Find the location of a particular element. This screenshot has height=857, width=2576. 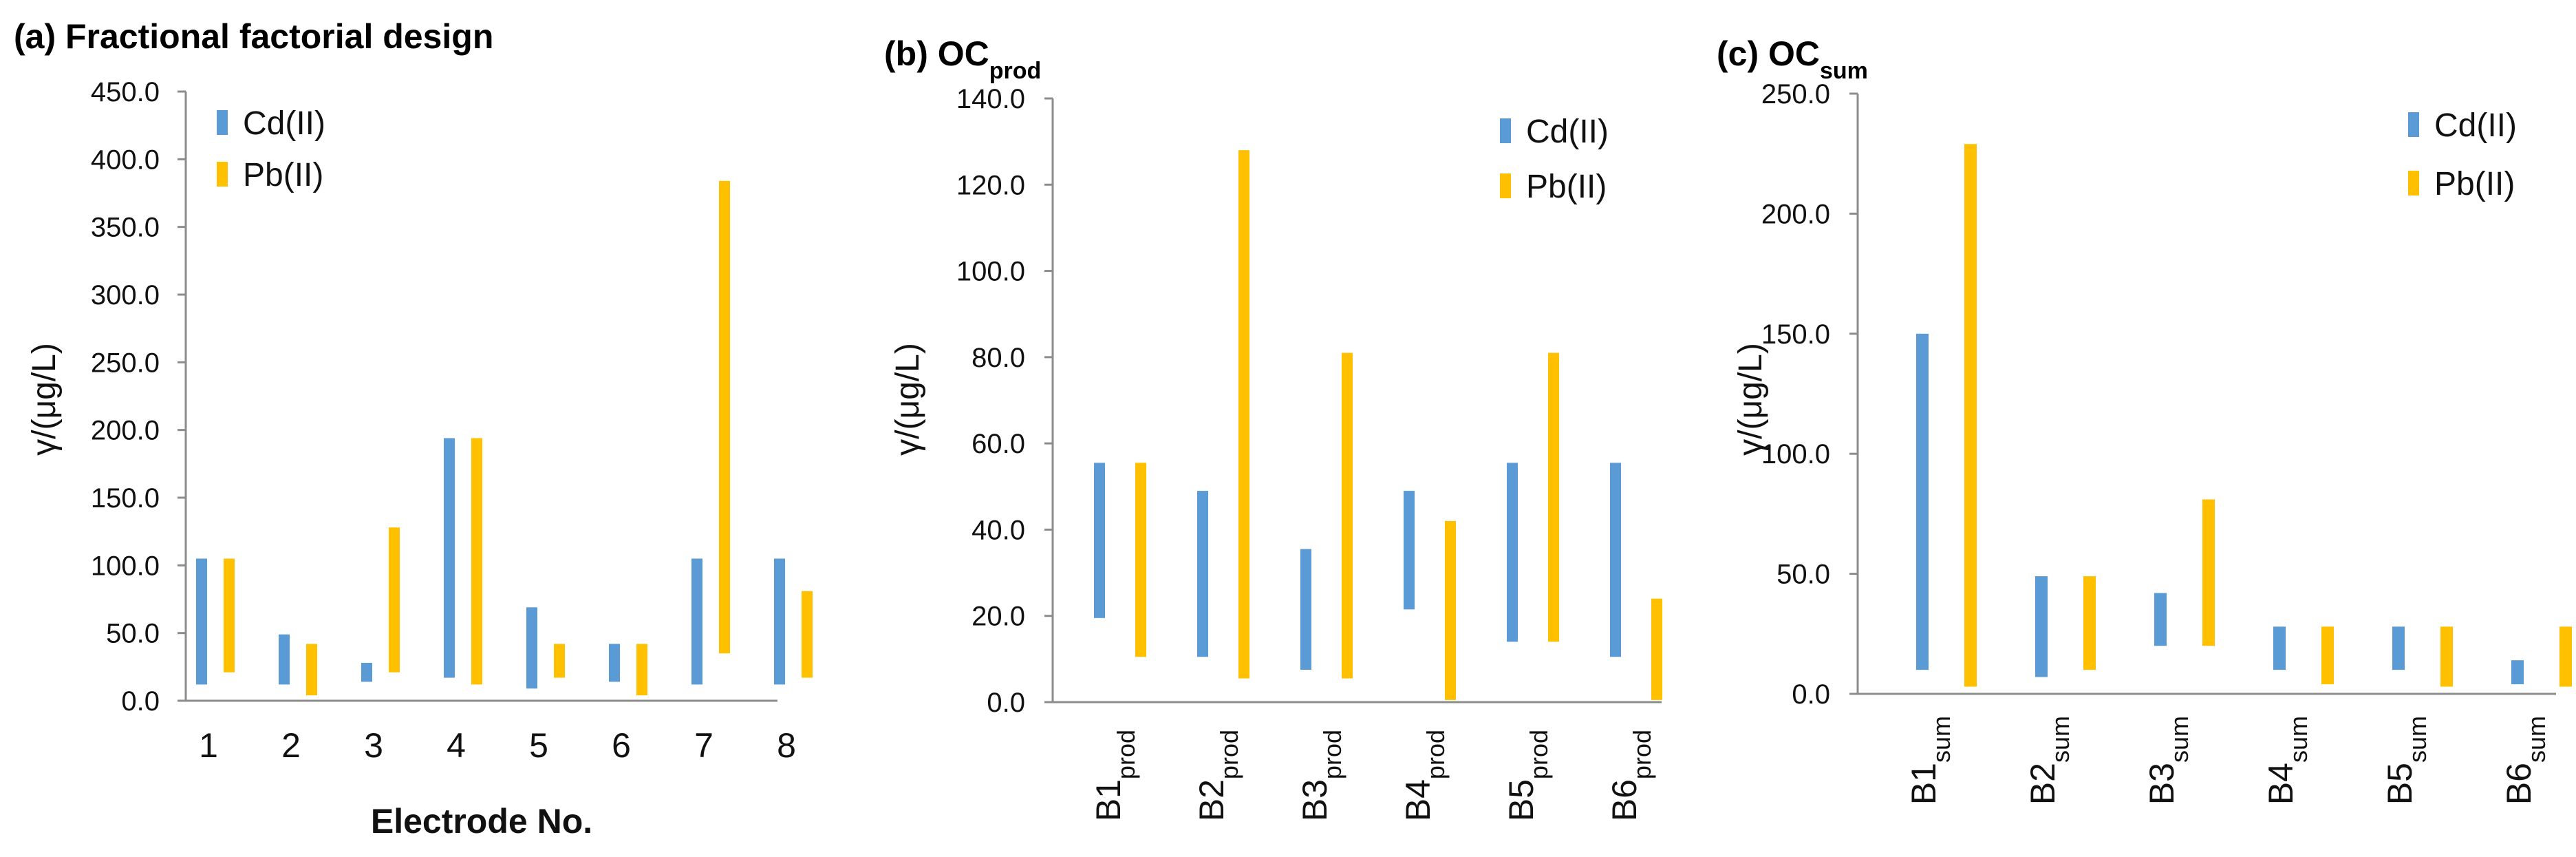

chart-title-main: (c) OC is located at coordinates (1768, 54).